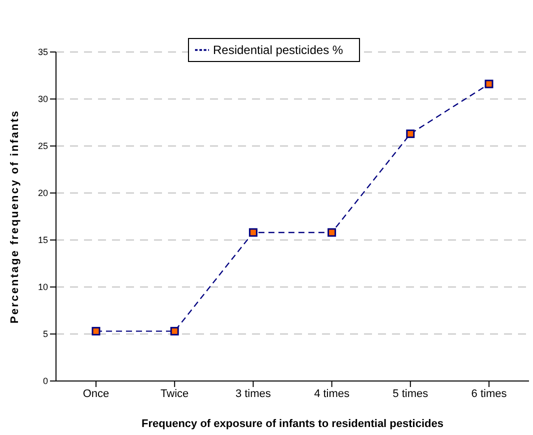 The image size is (533, 435). Describe the element at coordinates (278, 50) in the screenshot. I see `legend-label: Residential pesticides %` at that location.